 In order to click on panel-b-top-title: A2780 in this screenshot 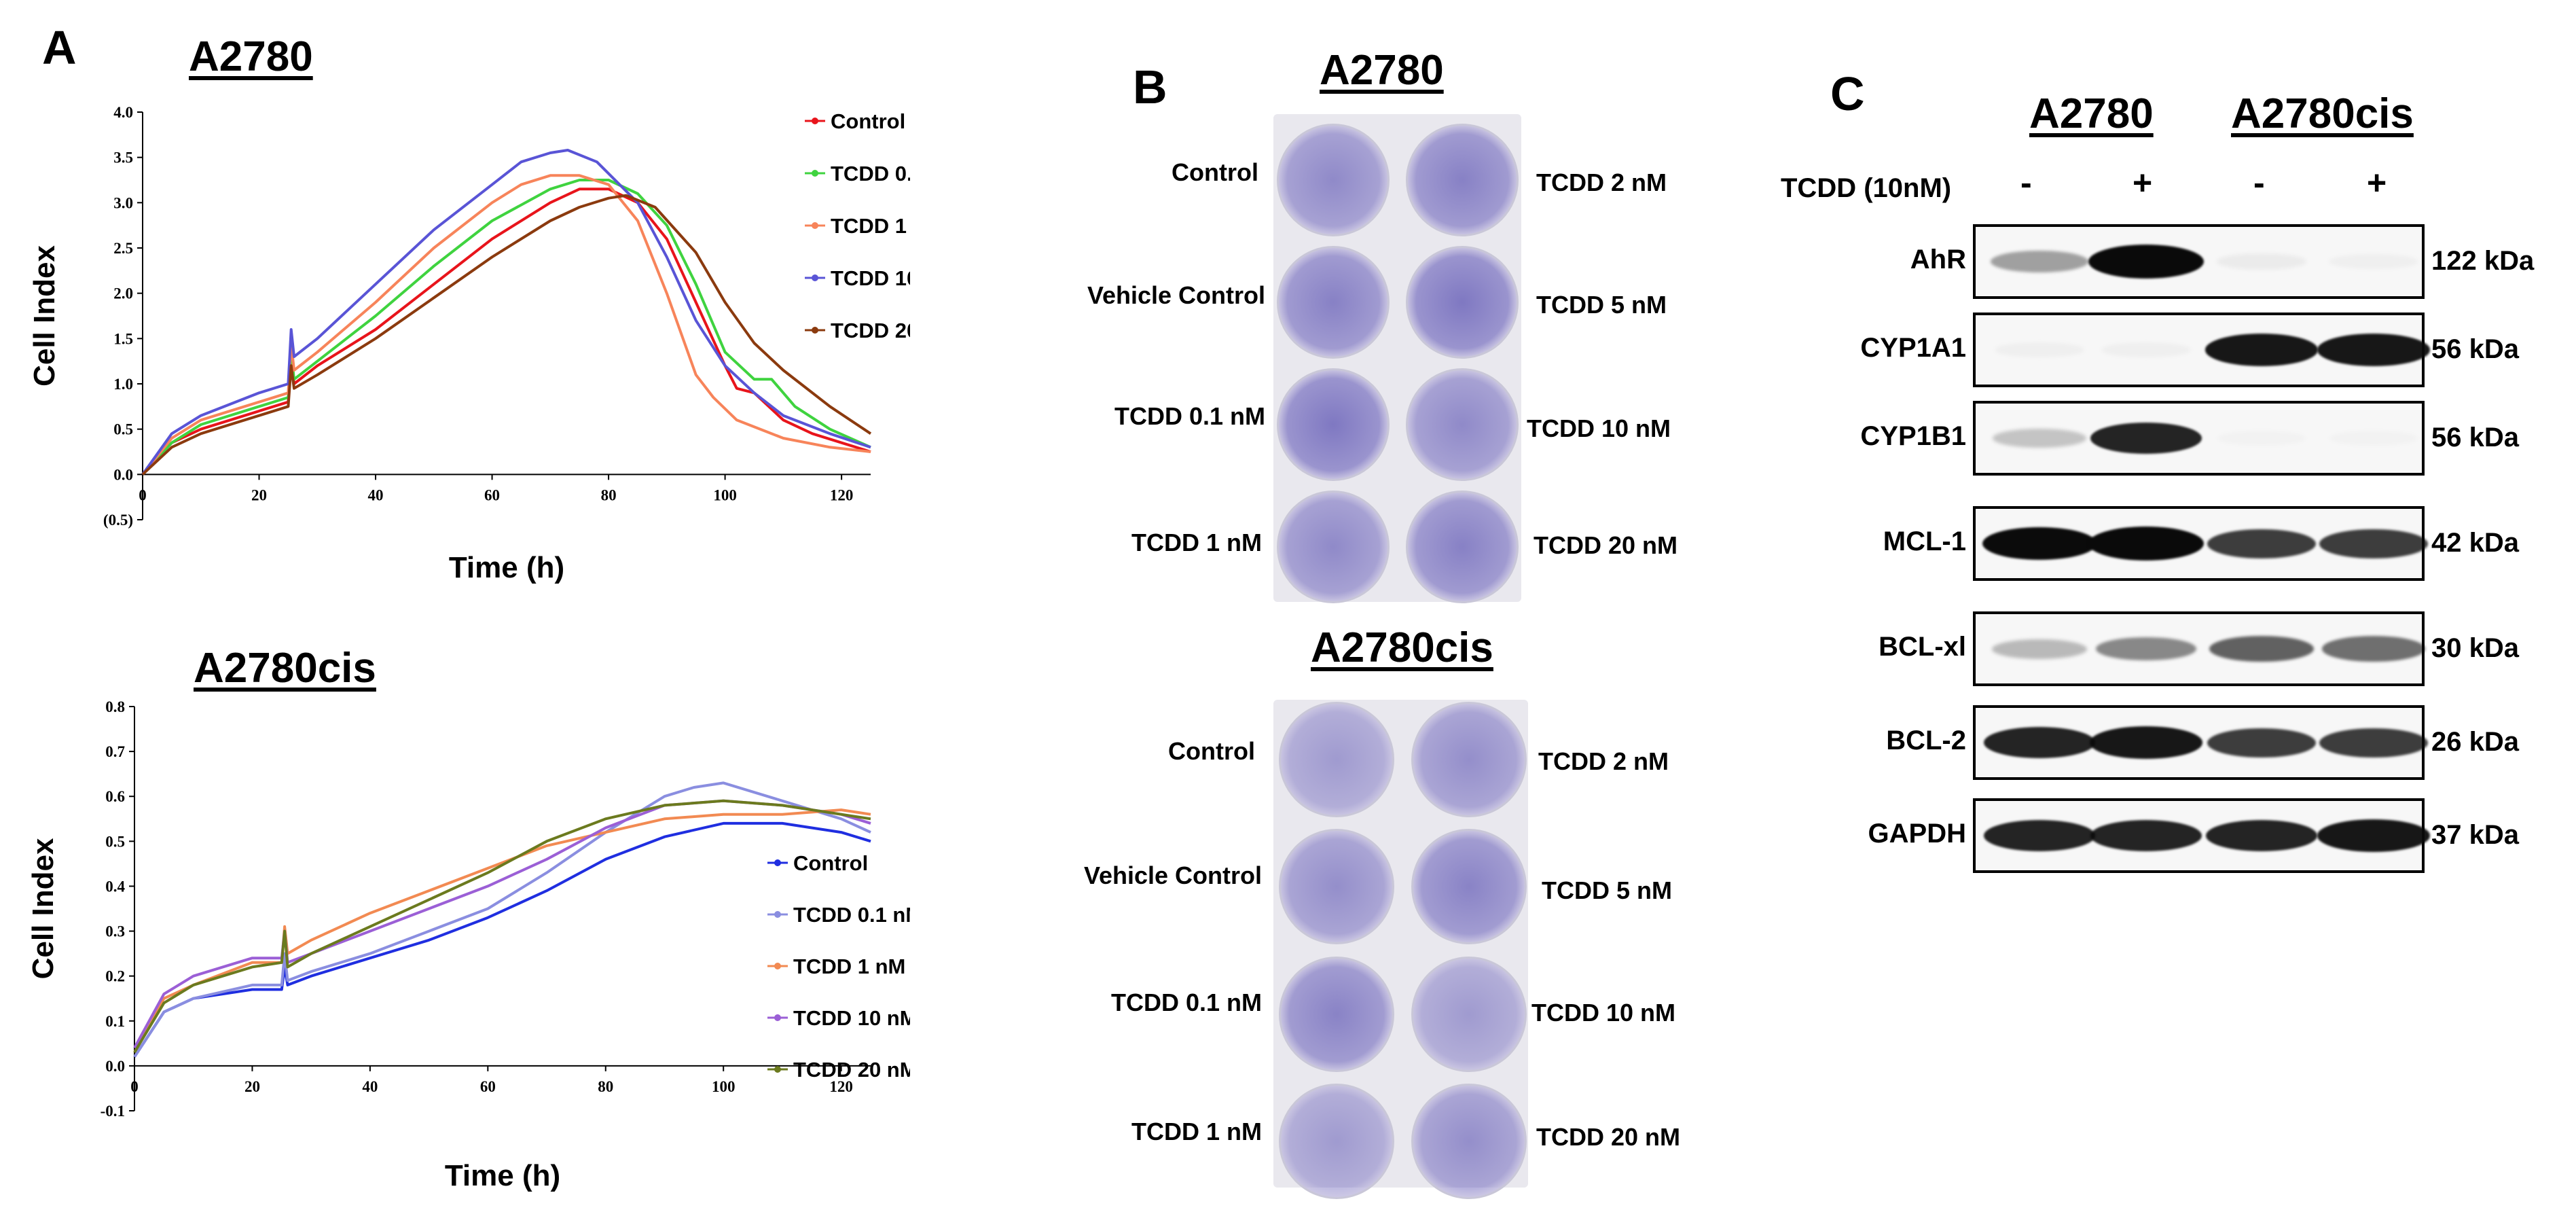, I will do `click(1382, 70)`.